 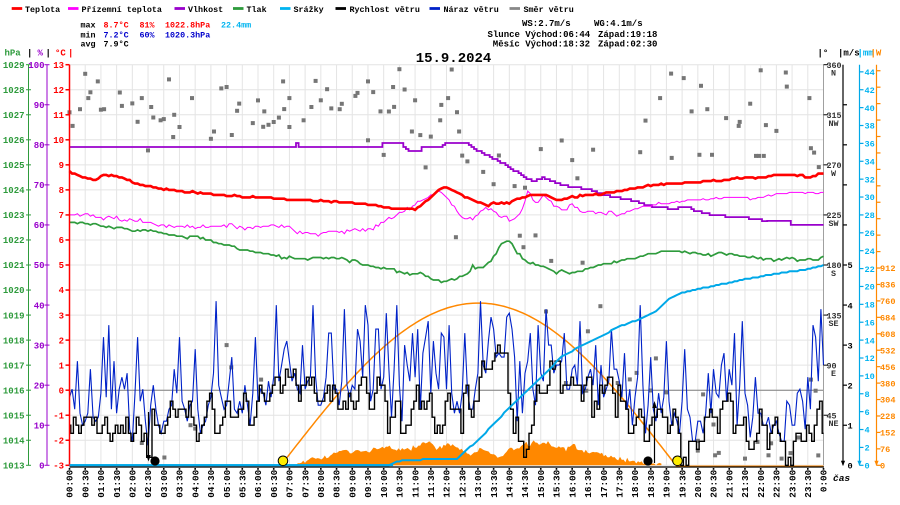 What do you see at coordinates (195, 483) in the screenshot?
I see `svg-text: 04:00` at bounding box center [195, 483].